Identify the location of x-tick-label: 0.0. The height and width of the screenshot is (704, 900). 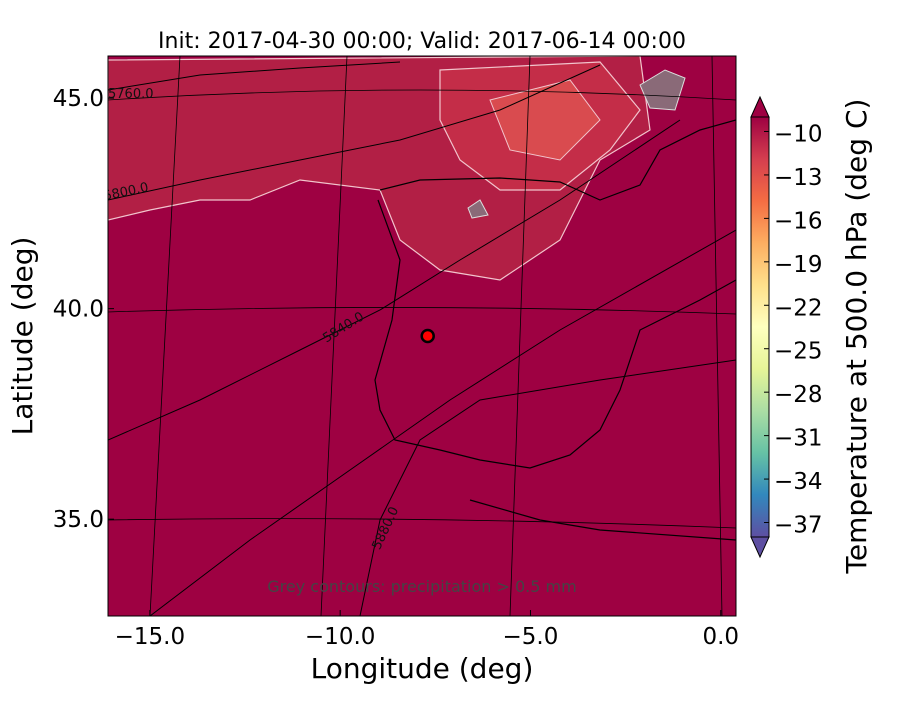
(720, 637).